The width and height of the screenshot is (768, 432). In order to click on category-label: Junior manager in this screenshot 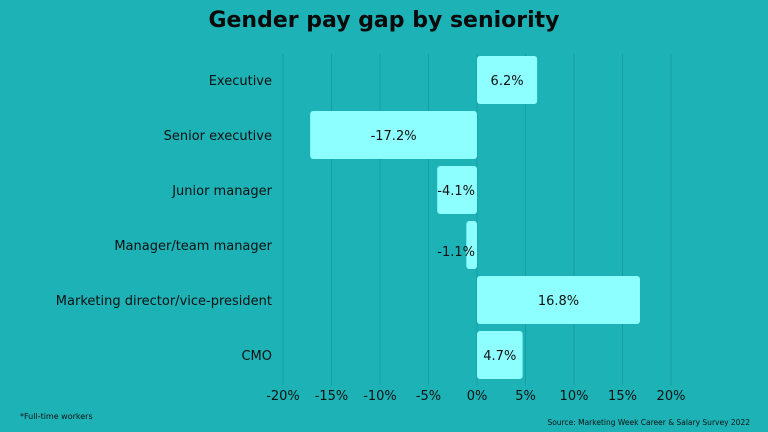, I will do `click(221, 191)`.